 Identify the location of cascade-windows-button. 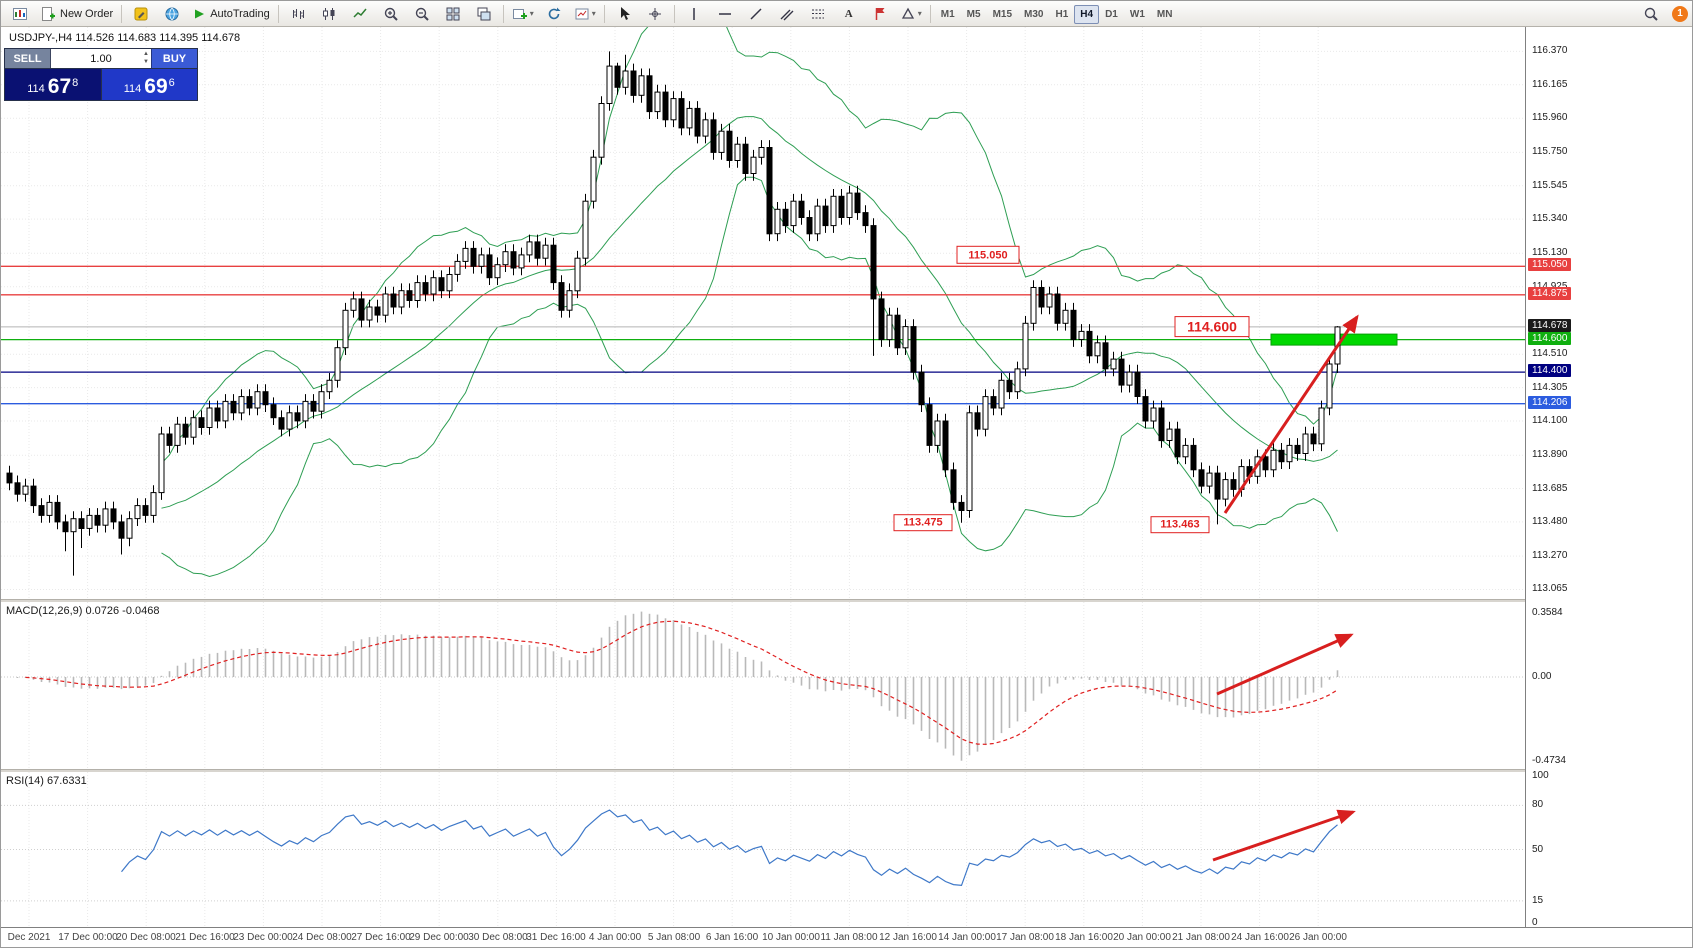
(484, 14).